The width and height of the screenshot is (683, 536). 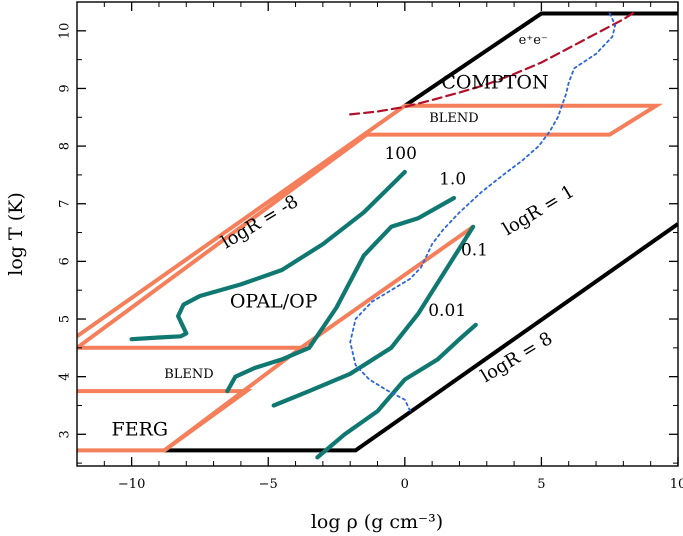 What do you see at coordinates (65, 377) in the screenshot?
I see `y-tick-label: 4` at bounding box center [65, 377].